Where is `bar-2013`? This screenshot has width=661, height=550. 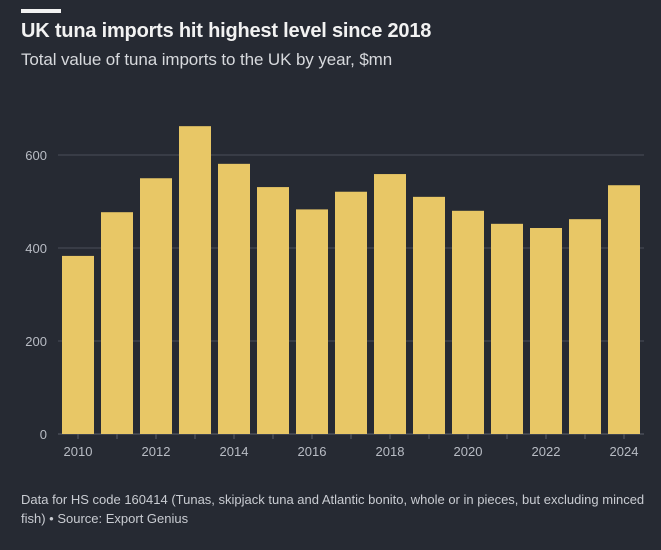
bar-2013 is located at coordinates (195, 280).